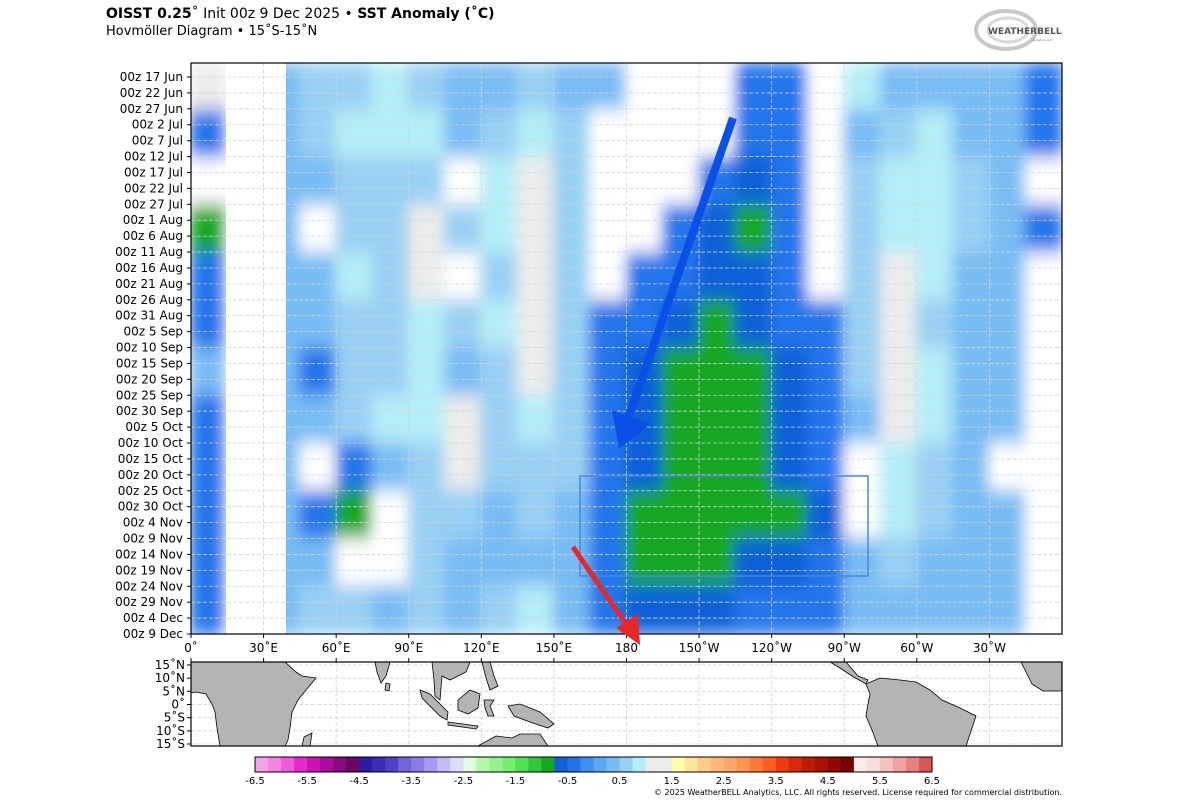  Describe the element at coordinates (672, 781) in the screenshot. I see `colorbar-tick-label: 1.5` at that location.